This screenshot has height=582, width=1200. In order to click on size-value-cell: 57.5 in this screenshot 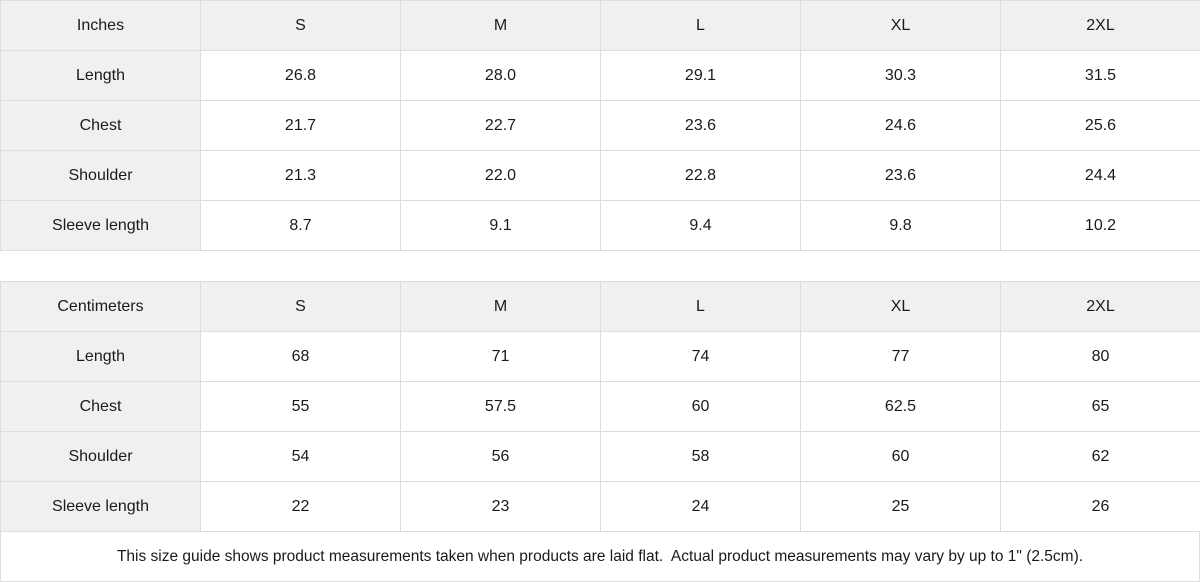, I will do `click(501, 407)`.